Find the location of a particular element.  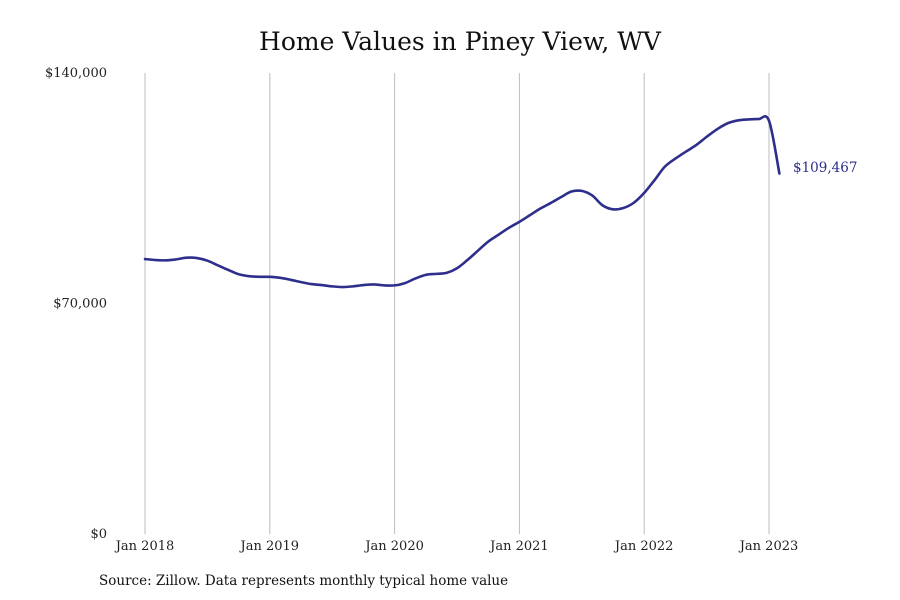

x-tick-label: Jan 2023 is located at coordinates (768, 546).